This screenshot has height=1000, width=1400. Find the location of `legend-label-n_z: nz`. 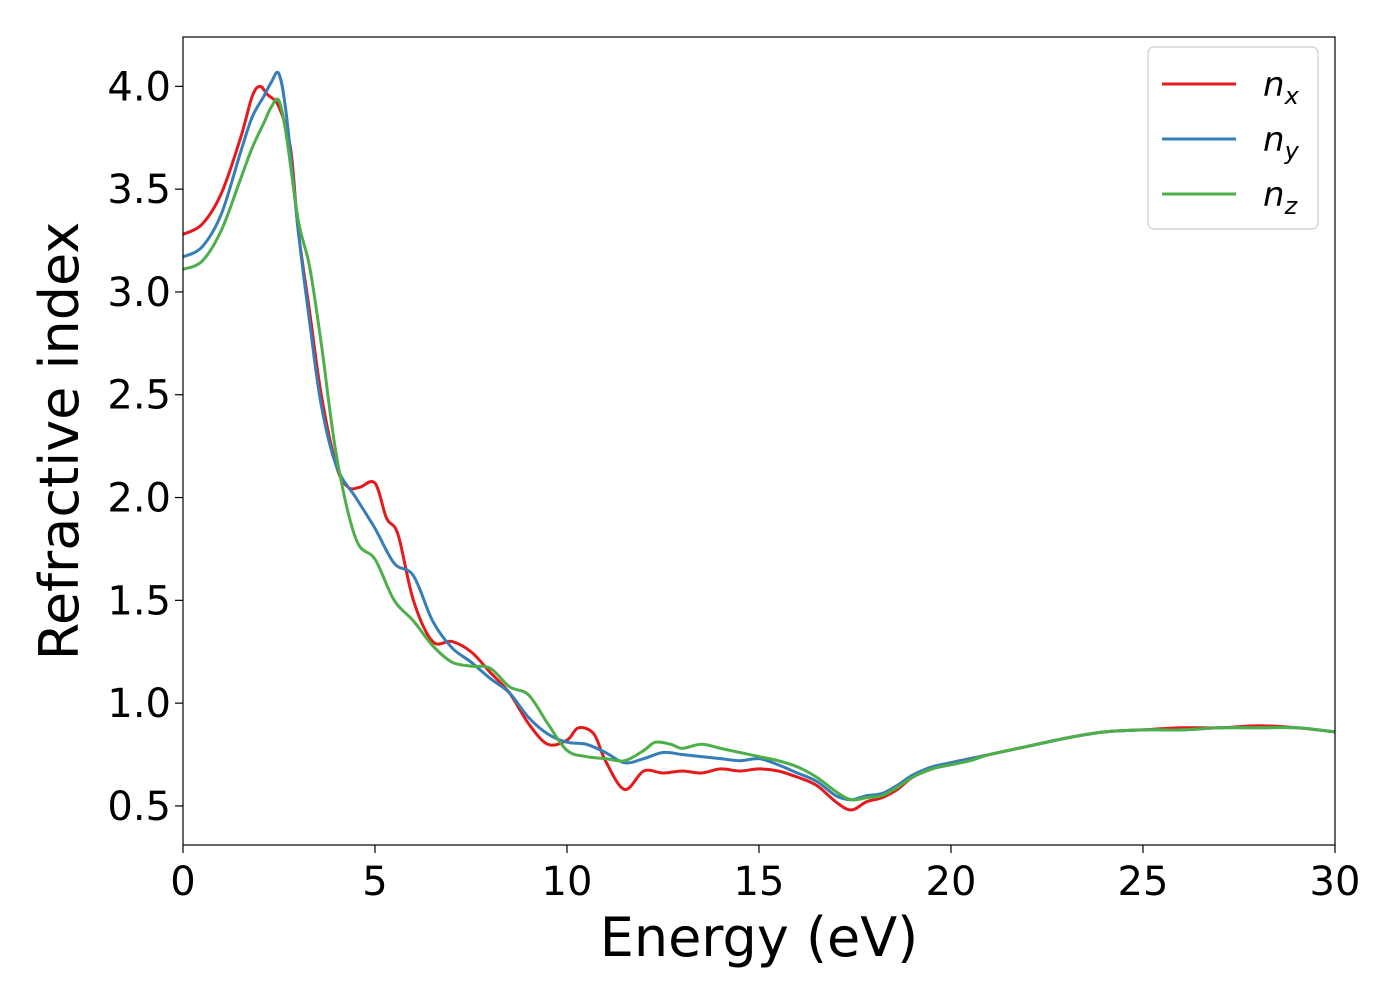

legend-label-n_z: nz is located at coordinates (1281, 197).